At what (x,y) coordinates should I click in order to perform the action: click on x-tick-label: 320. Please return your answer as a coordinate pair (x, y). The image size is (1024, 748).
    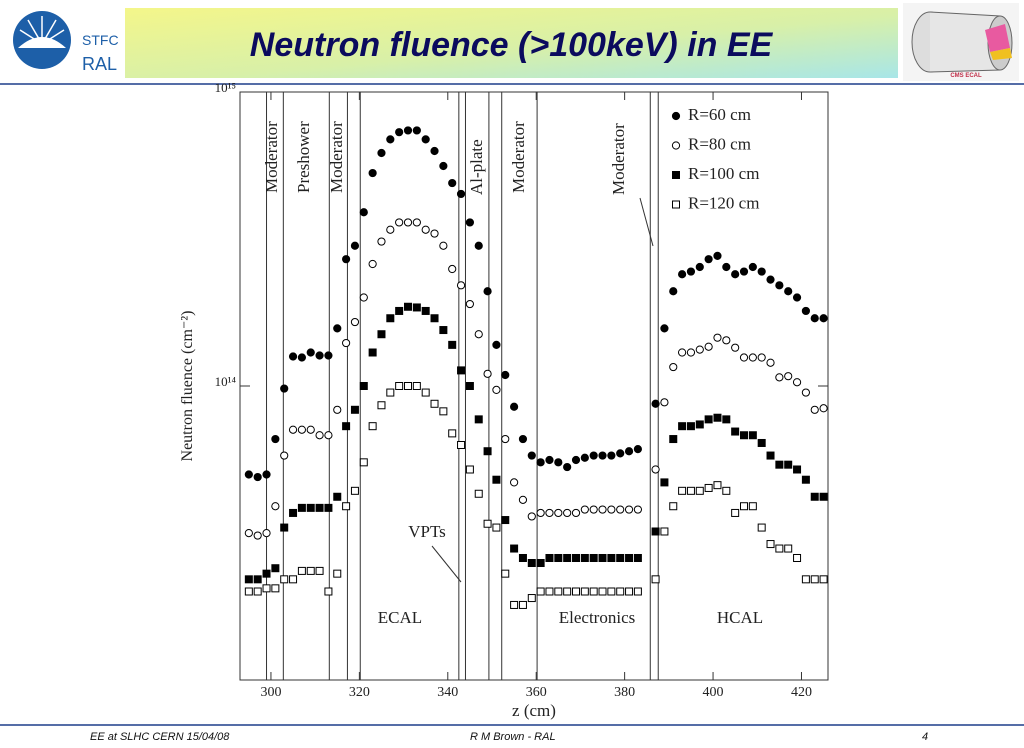
    Looking at the image, I should click on (359, 692).